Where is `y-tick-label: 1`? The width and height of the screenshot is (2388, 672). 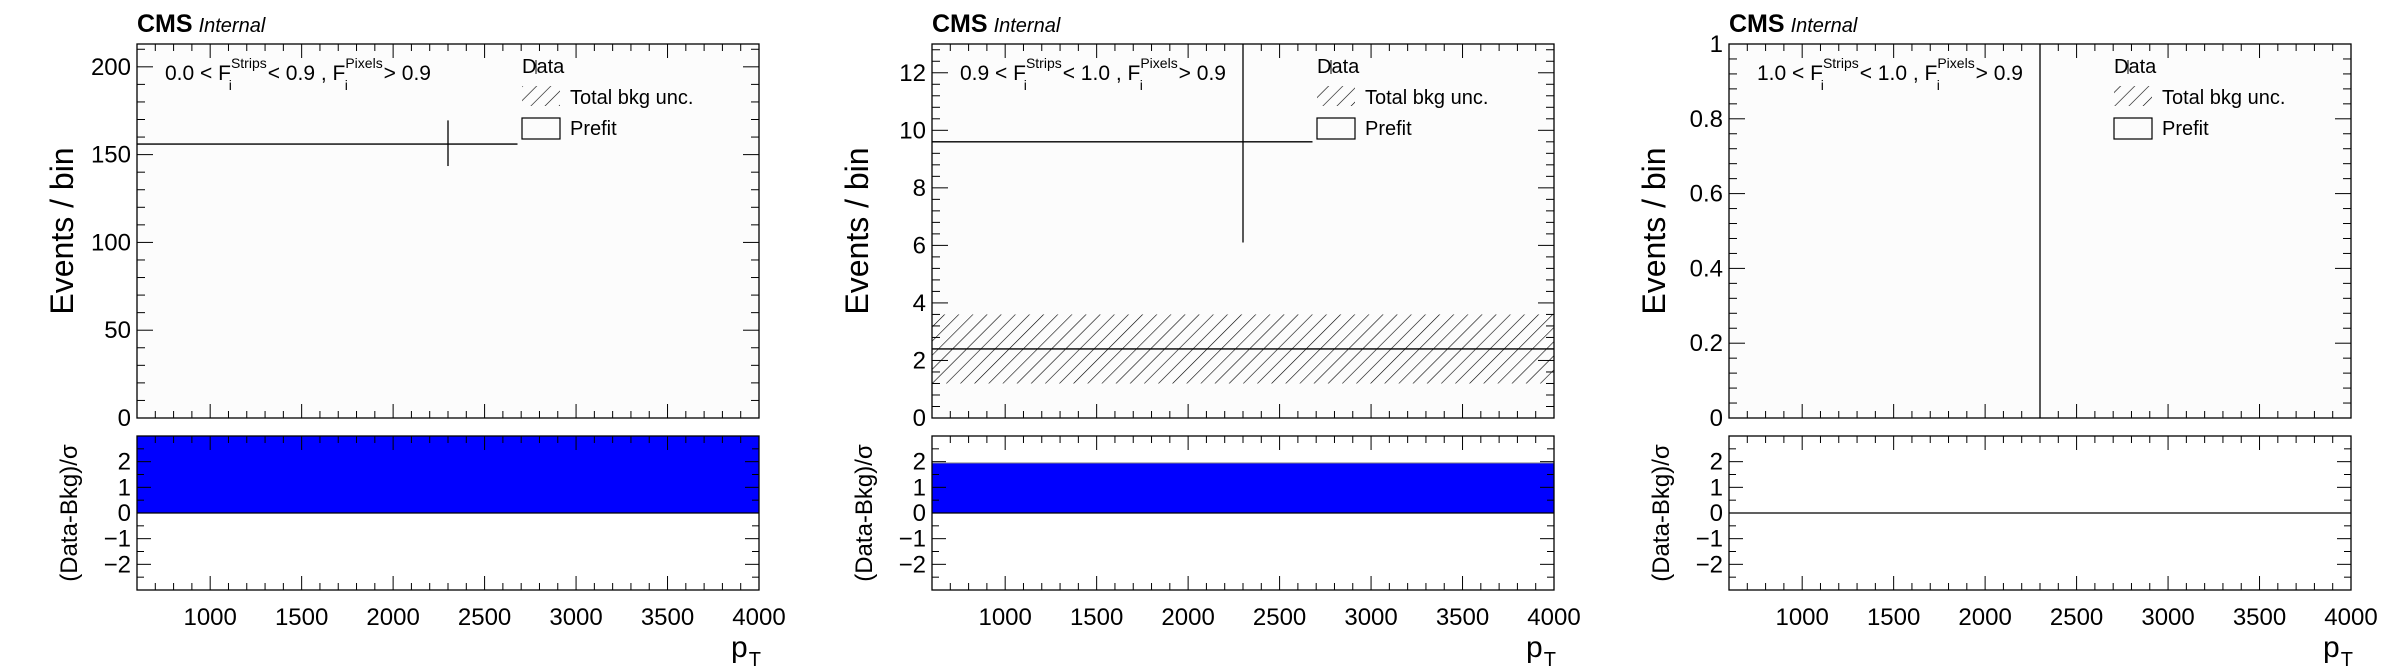
y-tick-label: 1 is located at coordinates (1716, 44).